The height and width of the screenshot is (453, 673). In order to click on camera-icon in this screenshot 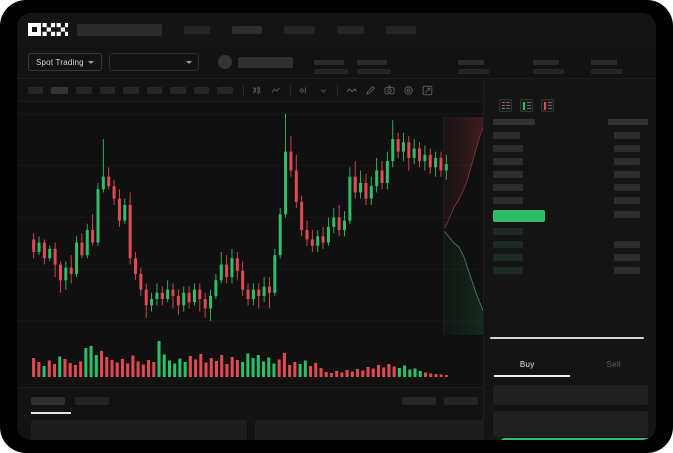, I will do `click(389, 90)`.